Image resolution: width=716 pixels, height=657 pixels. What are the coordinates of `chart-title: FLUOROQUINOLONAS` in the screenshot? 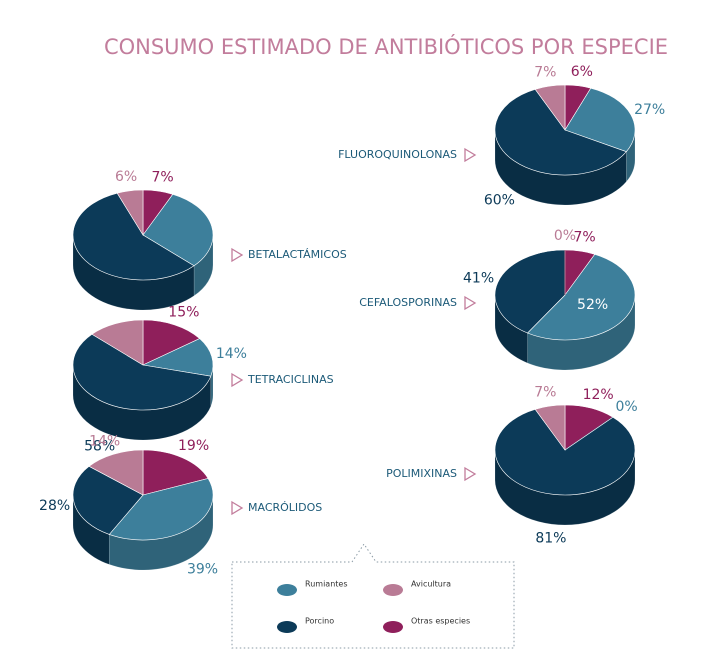 It's located at (397, 154).